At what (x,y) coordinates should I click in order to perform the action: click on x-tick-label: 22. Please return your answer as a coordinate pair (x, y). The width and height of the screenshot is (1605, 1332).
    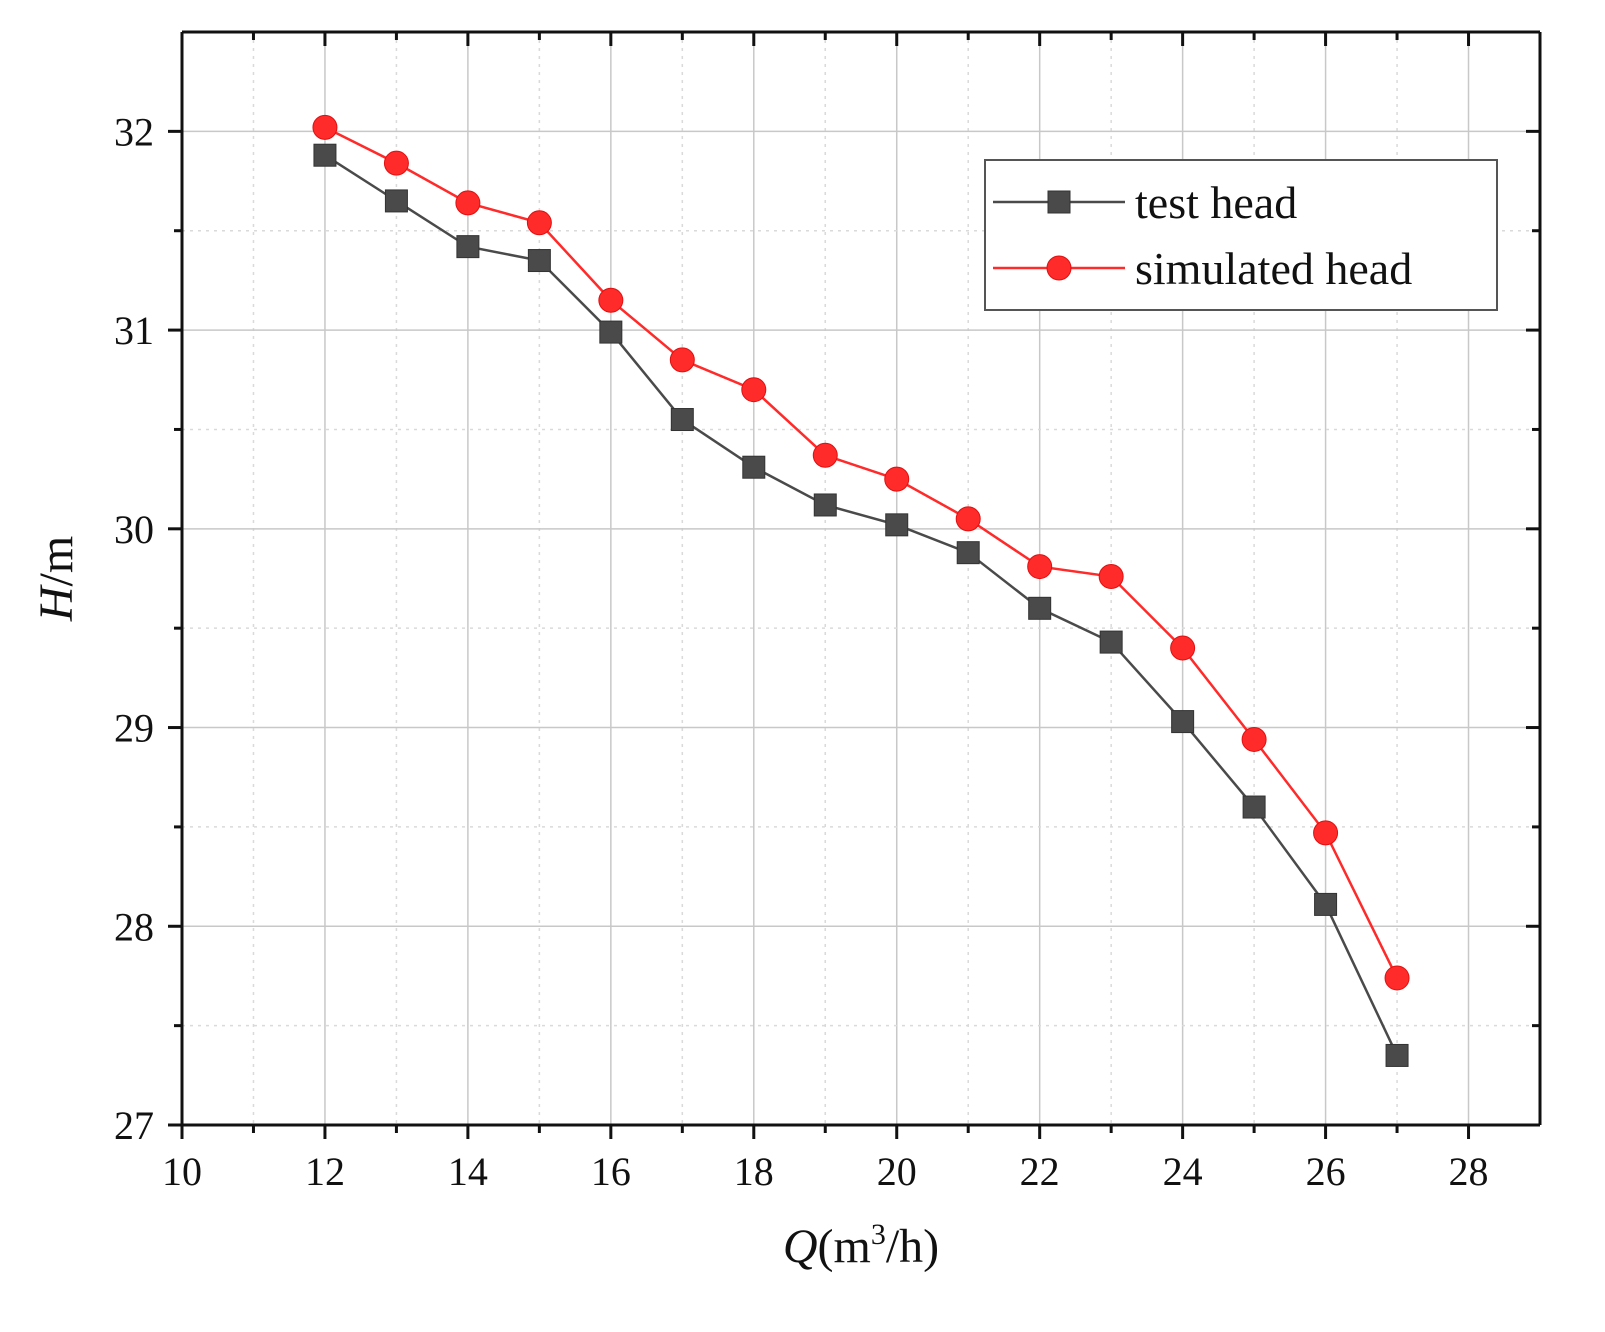
    Looking at the image, I should click on (1040, 1171).